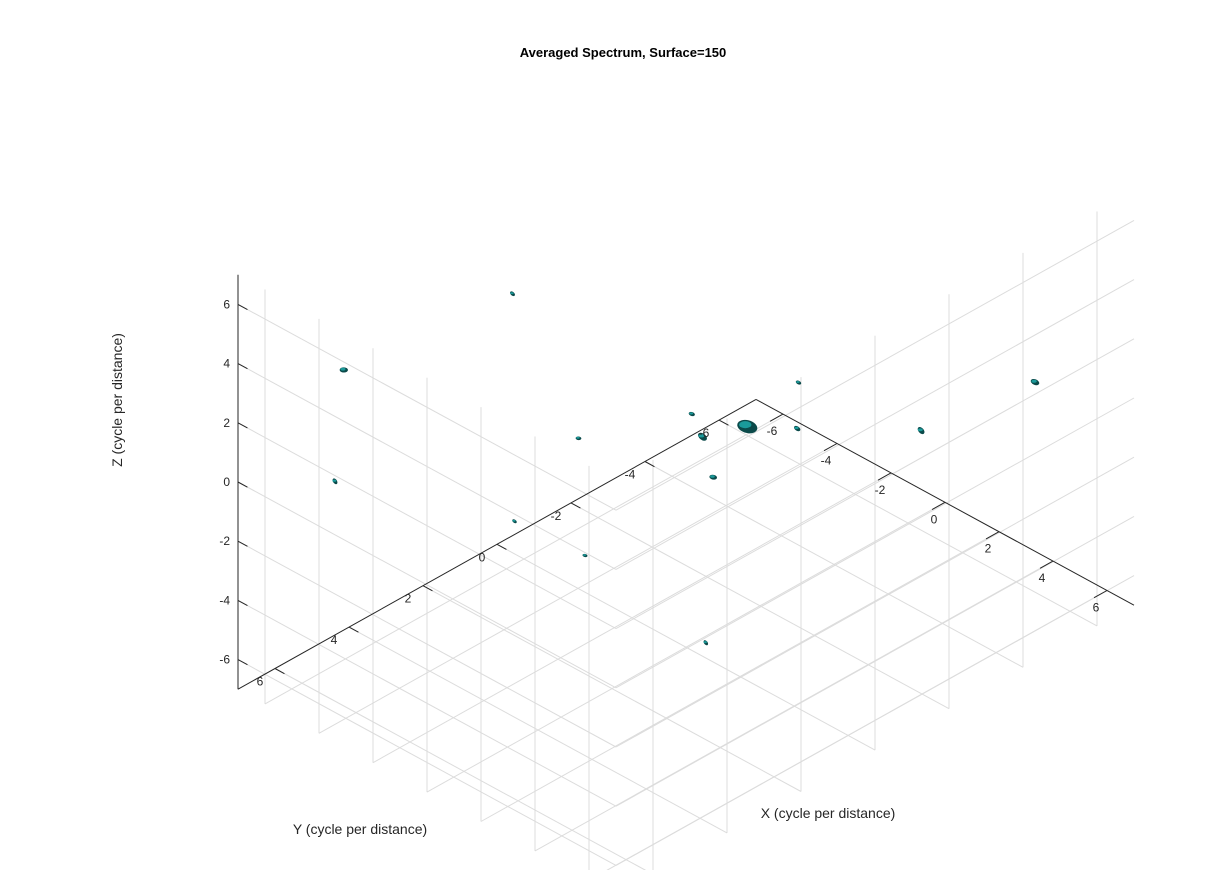 The image size is (1206, 870). What do you see at coordinates (556, 516) in the screenshot?
I see `y-tick-label: -2` at bounding box center [556, 516].